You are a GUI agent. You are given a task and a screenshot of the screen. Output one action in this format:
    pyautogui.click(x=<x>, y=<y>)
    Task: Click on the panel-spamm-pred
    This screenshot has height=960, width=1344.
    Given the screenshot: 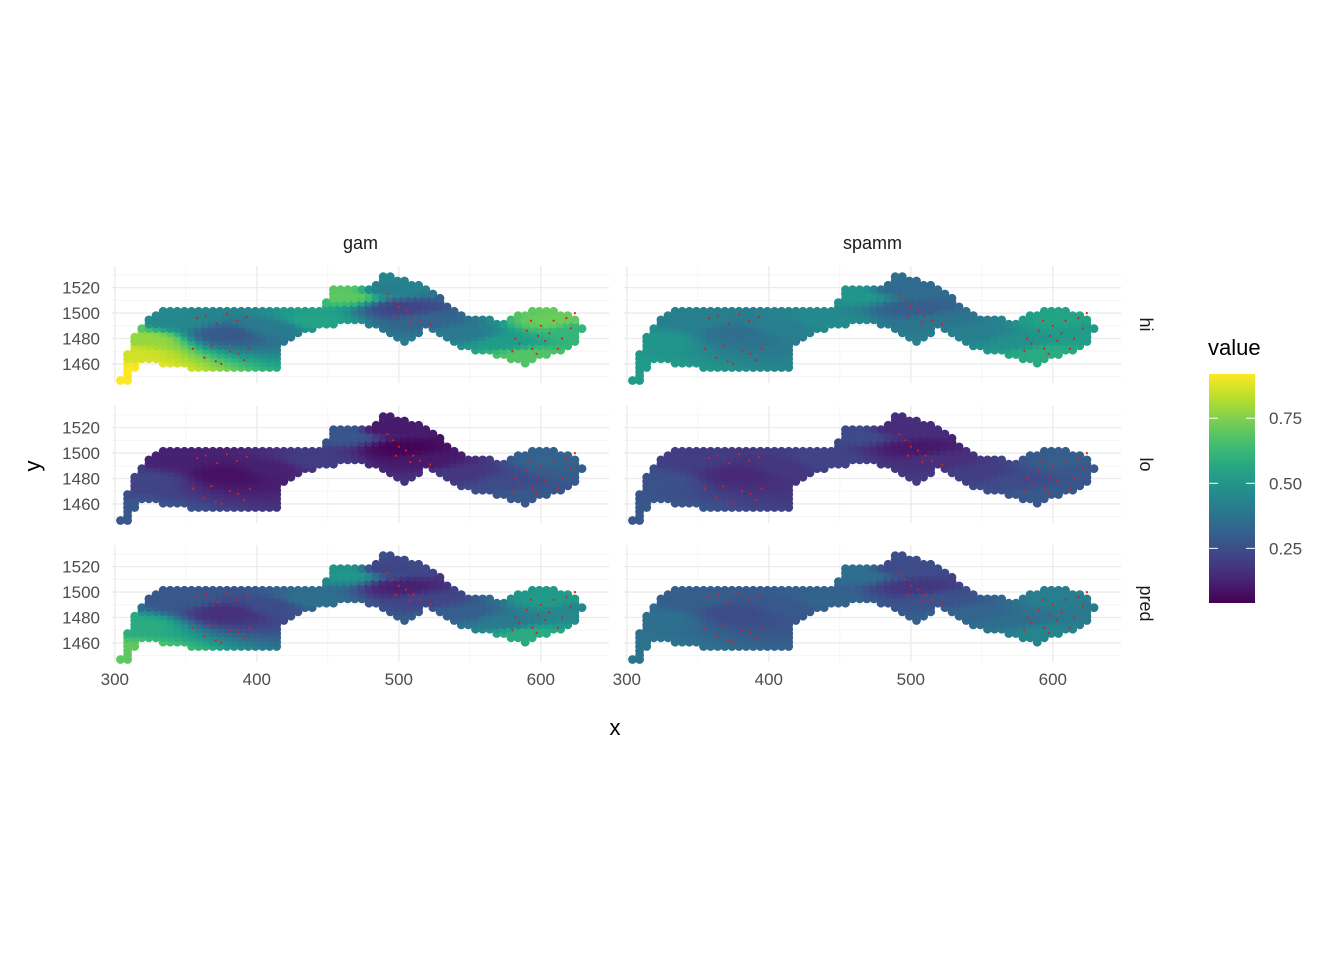 What is the action you would take?
    pyautogui.click(x=872, y=604)
    